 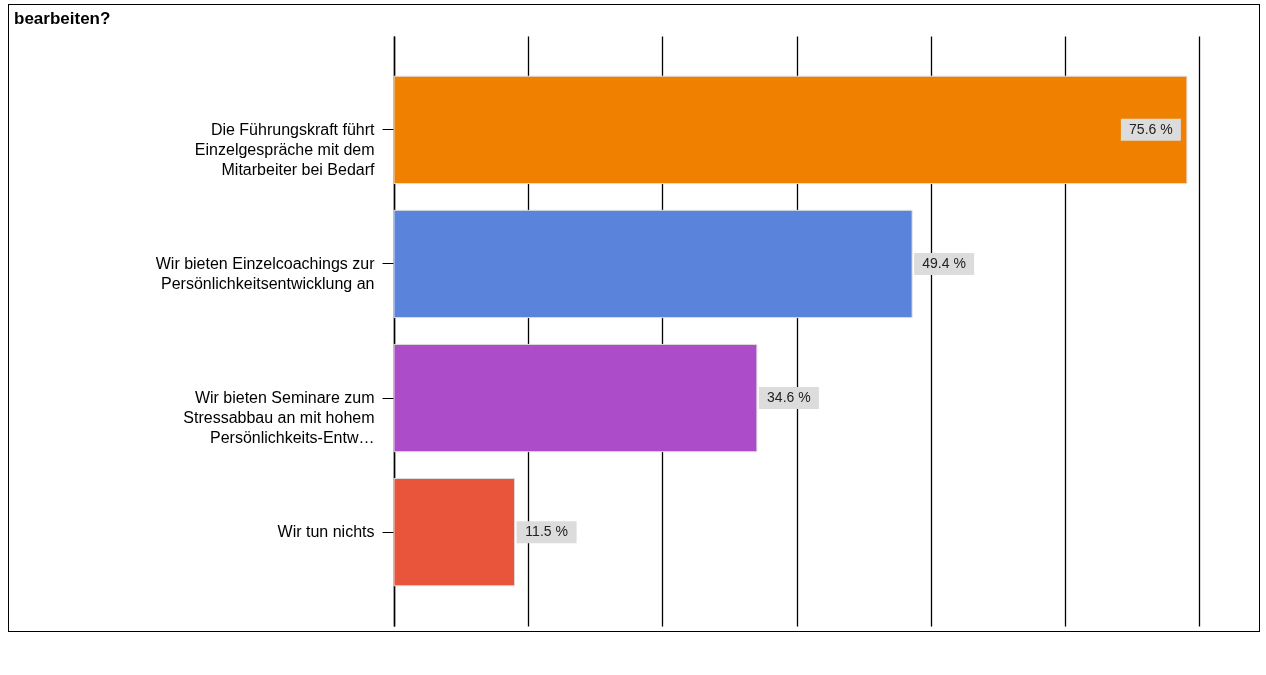 What do you see at coordinates (285, 149) in the screenshot?
I see `y-tick-label: Die Führungskraft führt Einzelgespräche mit dem Mitarbeiter bei Bedarf` at bounding box center [285, 149].